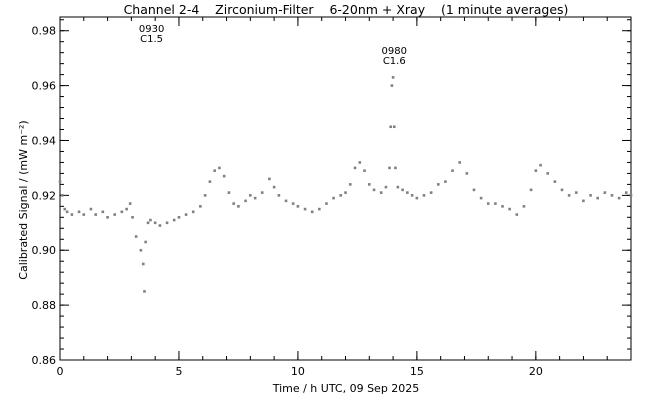 This screenshot has height=400, width=650. What do you see at coordinates (60, 371) in the screenshot?
I see `x-tick-label: 0` at bounding box center [60, 371].